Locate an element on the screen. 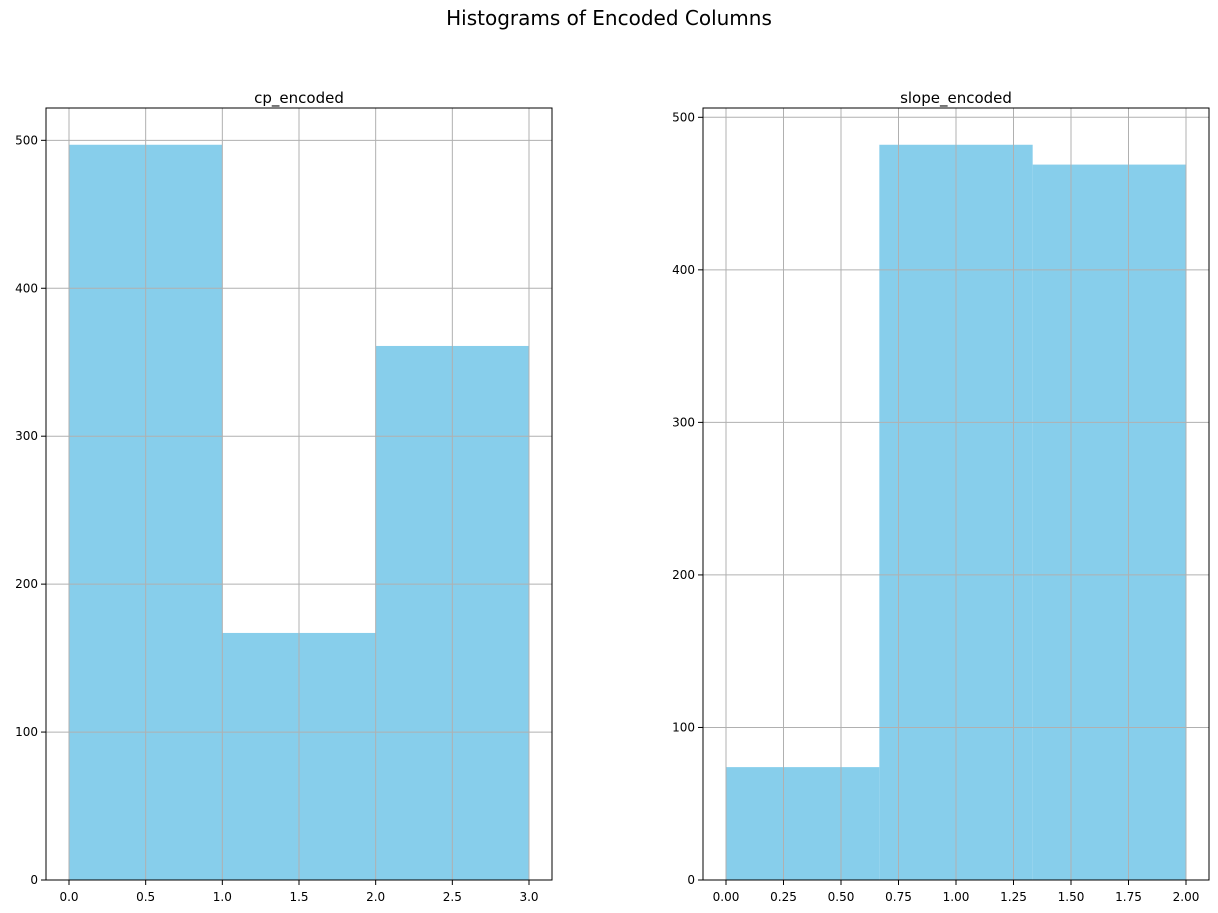  slope-encoded-x-axis: 0.00 0.25 0.50 0.75 1.00 1.25 1.50 1.75 2.00 is located at coordinates (956, 892).